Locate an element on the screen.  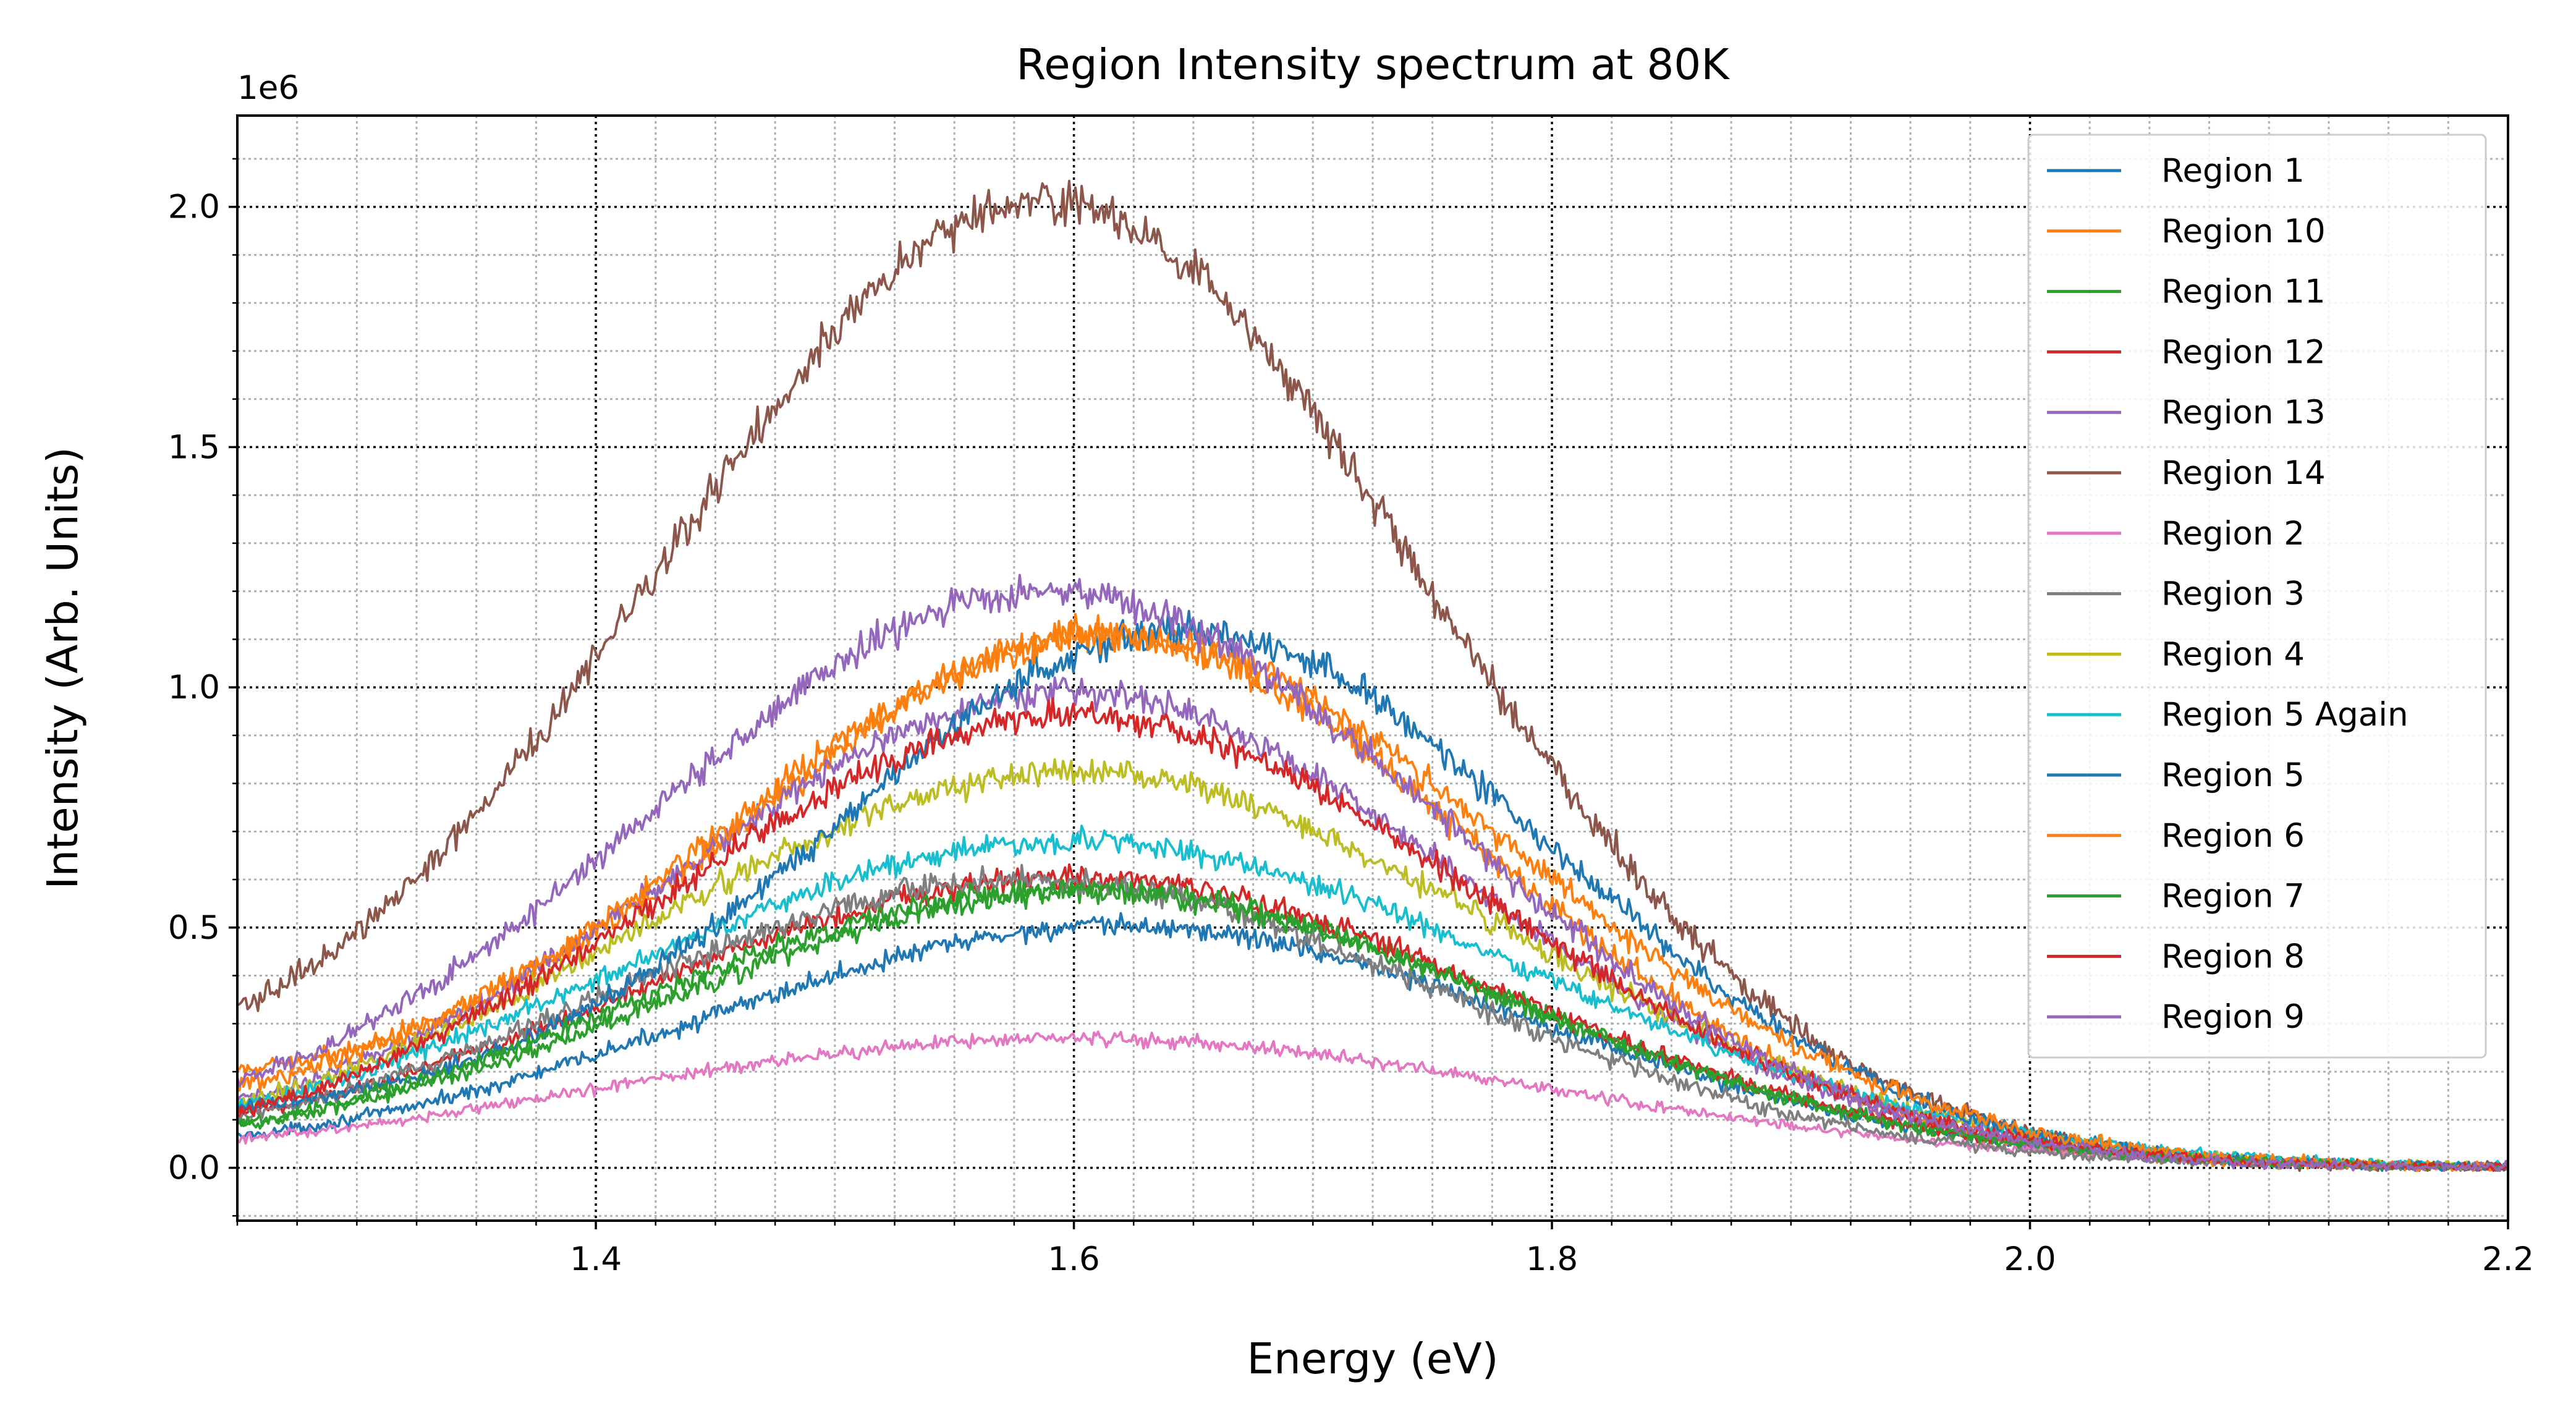
legend-label: Region 10 is located at coordinates (2243, 231).